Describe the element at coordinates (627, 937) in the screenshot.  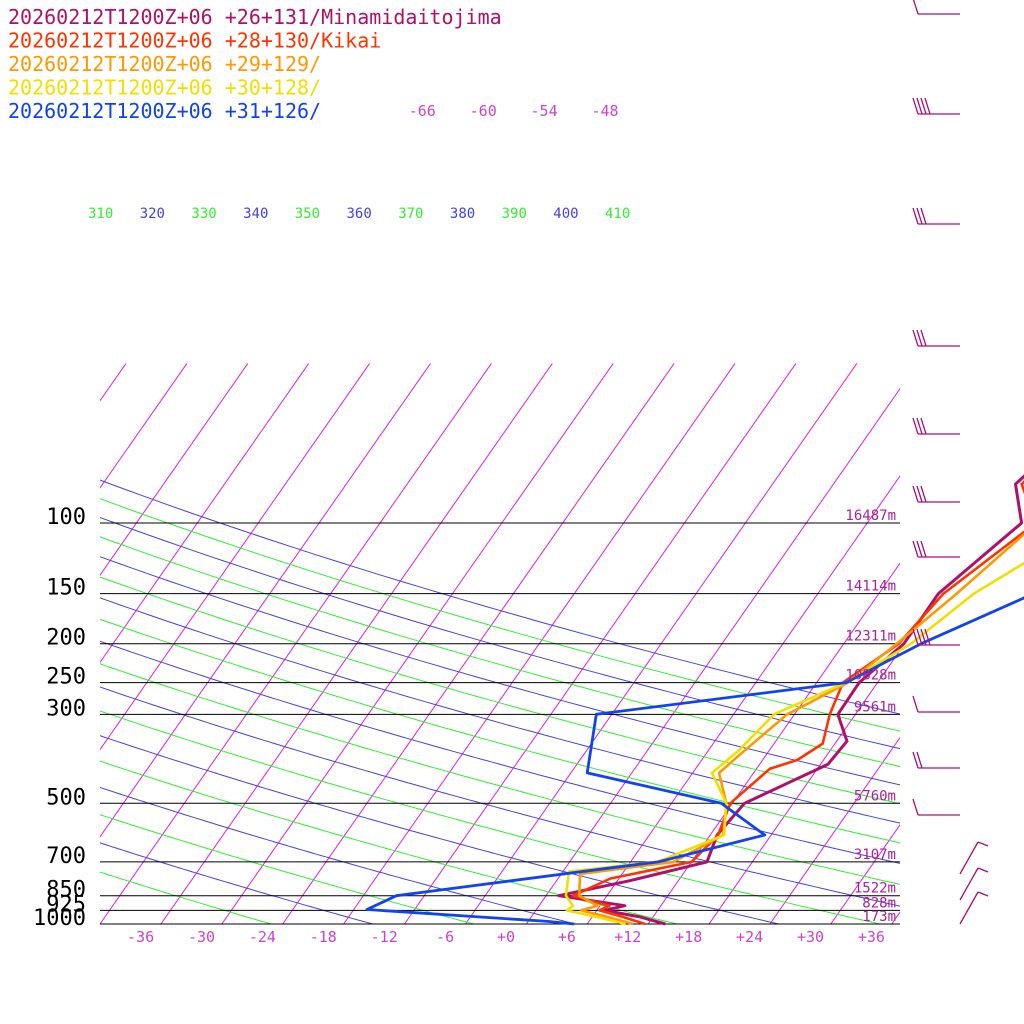
I see `x-tick-label: +12` at that location.